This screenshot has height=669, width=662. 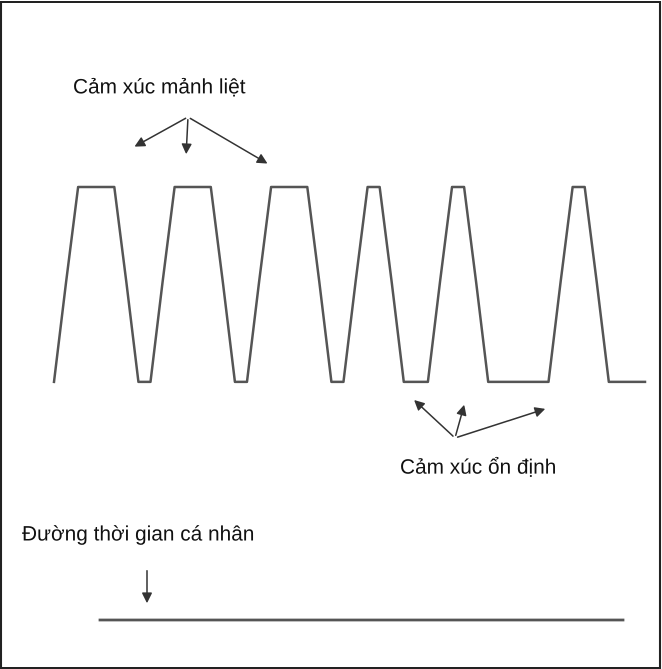 I want to click on text: Cảm xúc mảnh liệt, so click(x=160, y=87).